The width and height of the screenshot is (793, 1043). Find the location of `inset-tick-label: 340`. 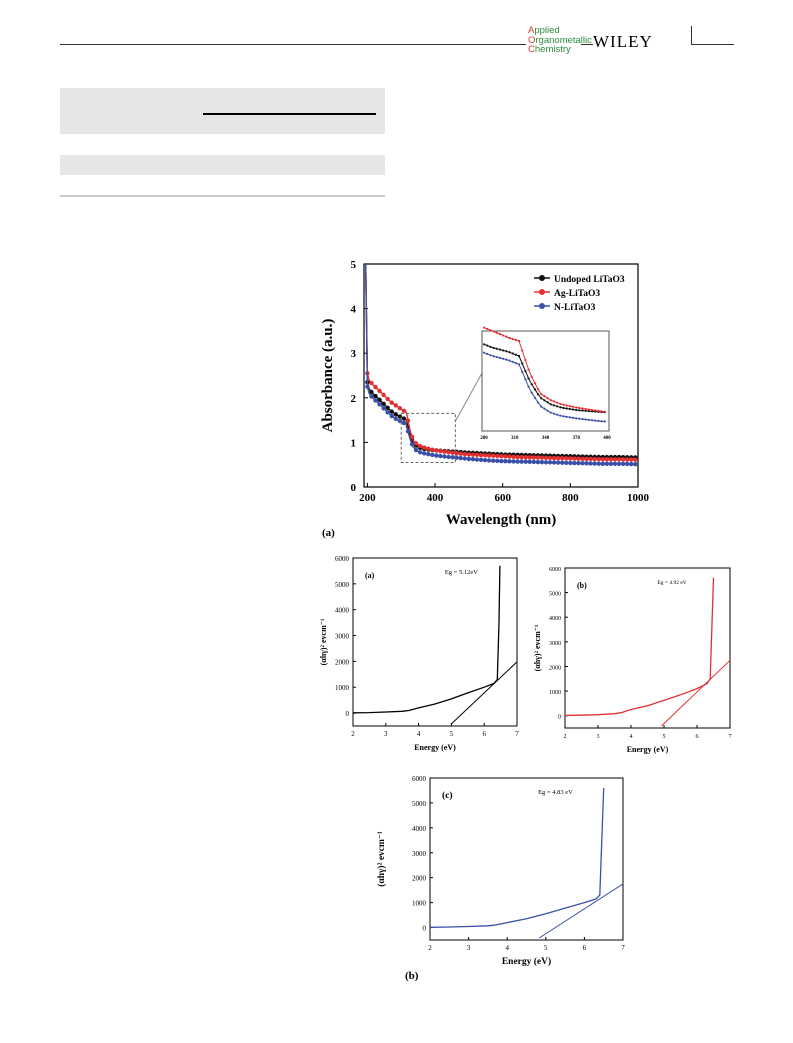

inset-tick-label: 340 is located at coordinates (546, 438).